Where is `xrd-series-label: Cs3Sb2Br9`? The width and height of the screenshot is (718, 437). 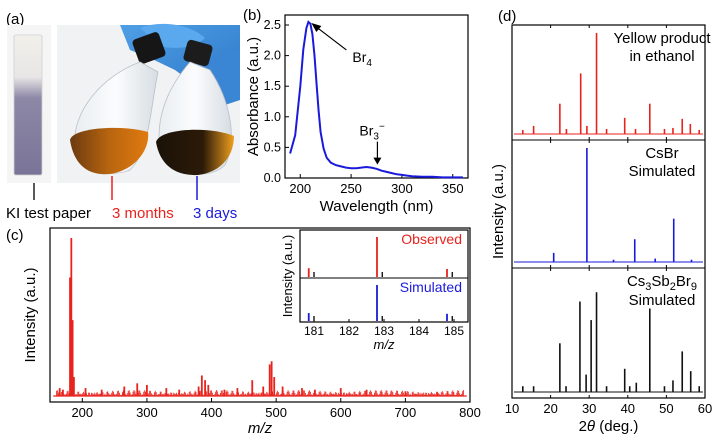 xrd-series-label: Cs3Sb2Br9 is located at coordinates (662, 283).